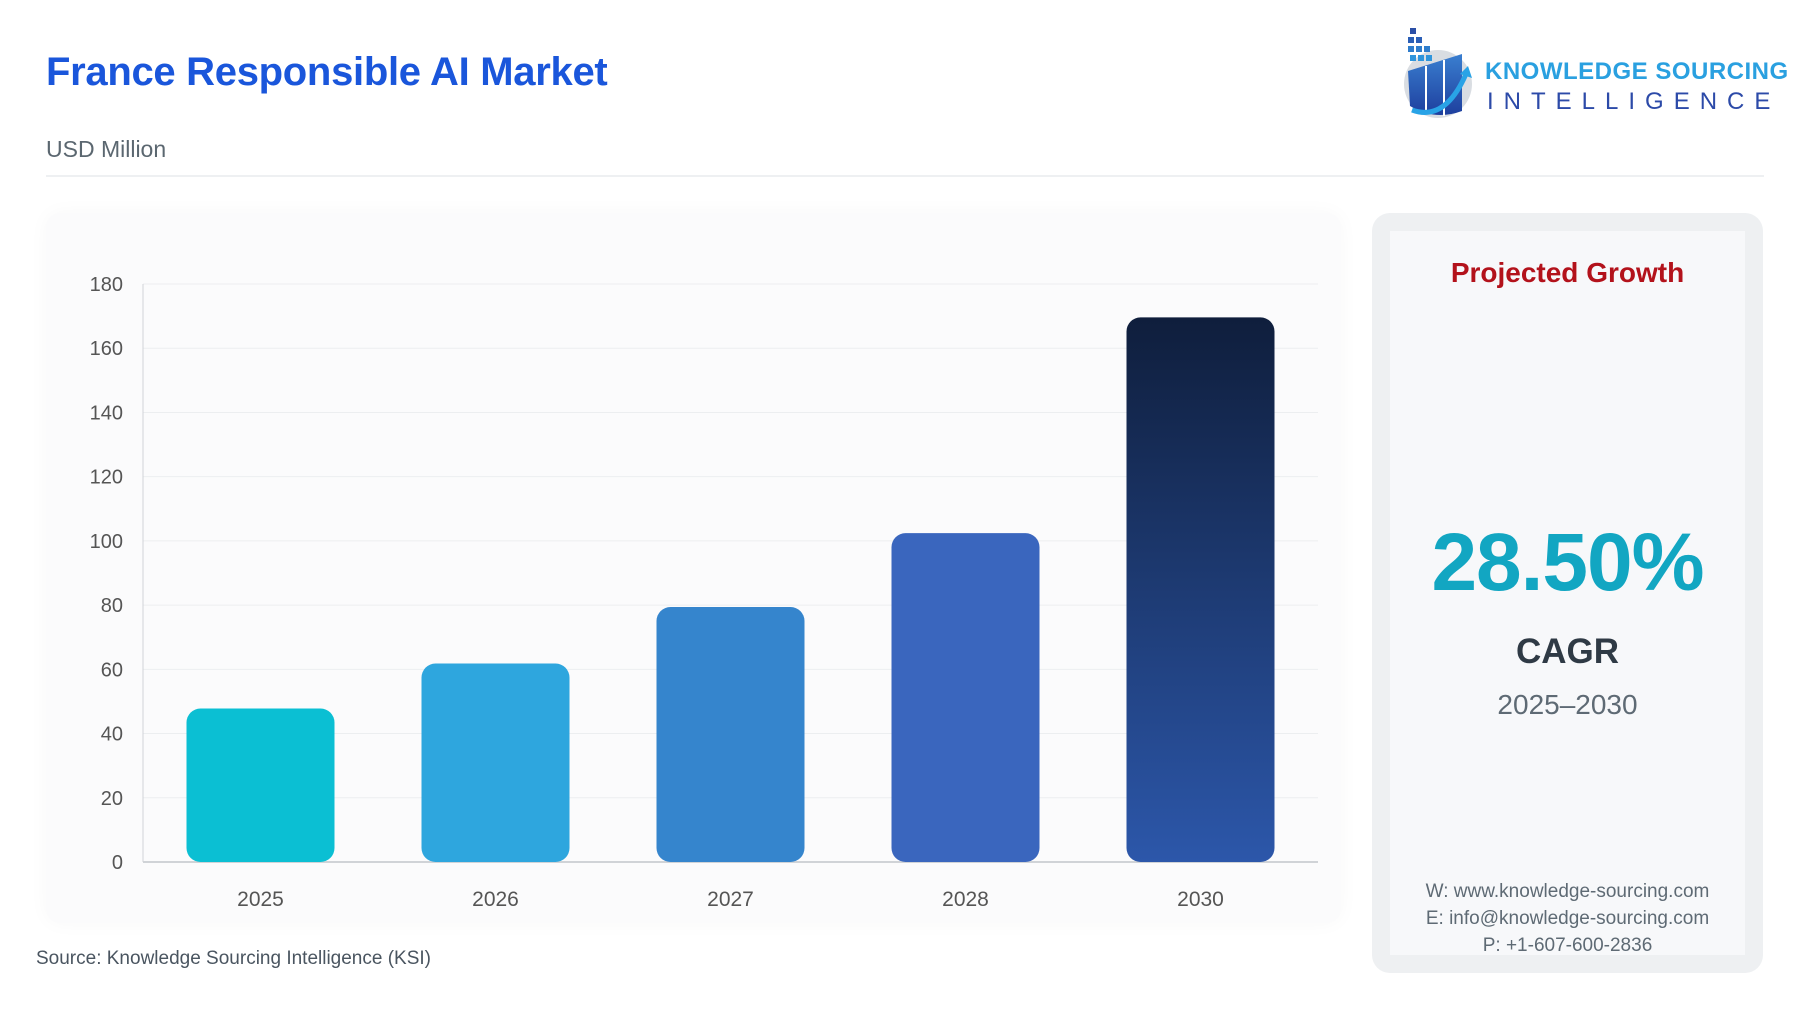  Describe the element at coordinates (117, 863) in the screenshot. I see `y-tick-label: 0` at that location.